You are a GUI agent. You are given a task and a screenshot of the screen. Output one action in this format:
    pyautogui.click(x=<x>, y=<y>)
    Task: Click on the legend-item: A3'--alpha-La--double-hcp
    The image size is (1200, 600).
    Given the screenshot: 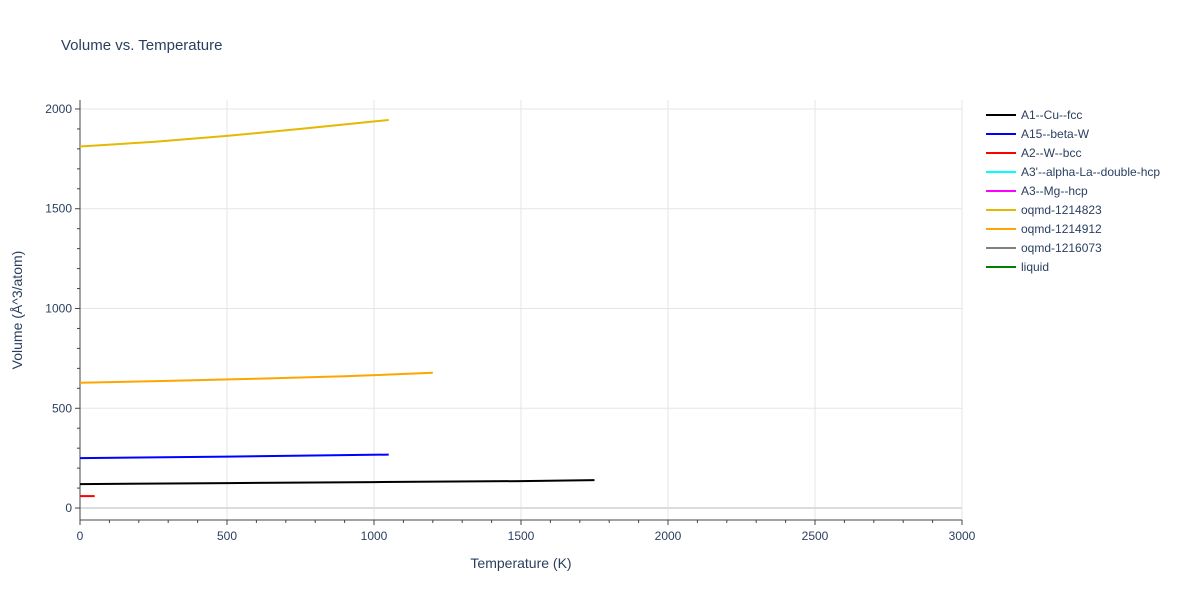 What is the action you would take?
    pyautogui.click(x=1073, y=172)
    